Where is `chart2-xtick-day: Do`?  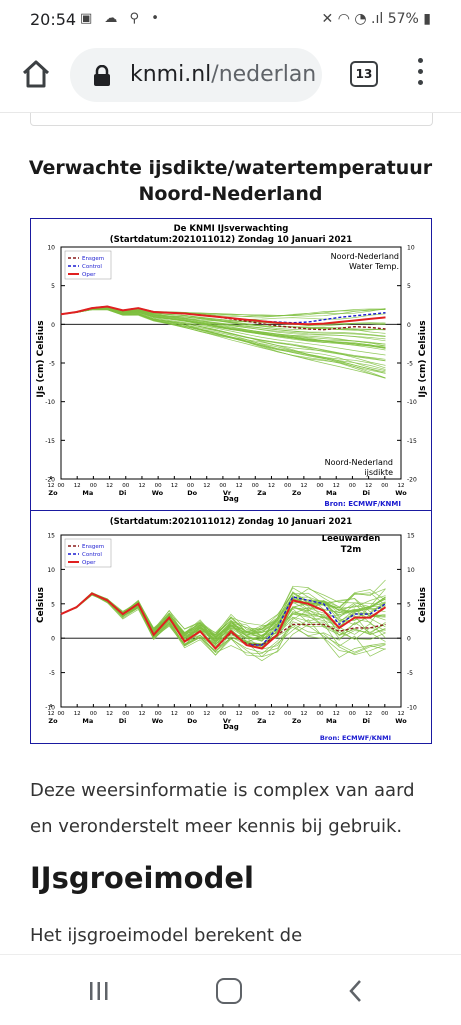 chart2-xtick-day: Do is located at coordinates (192, 721).